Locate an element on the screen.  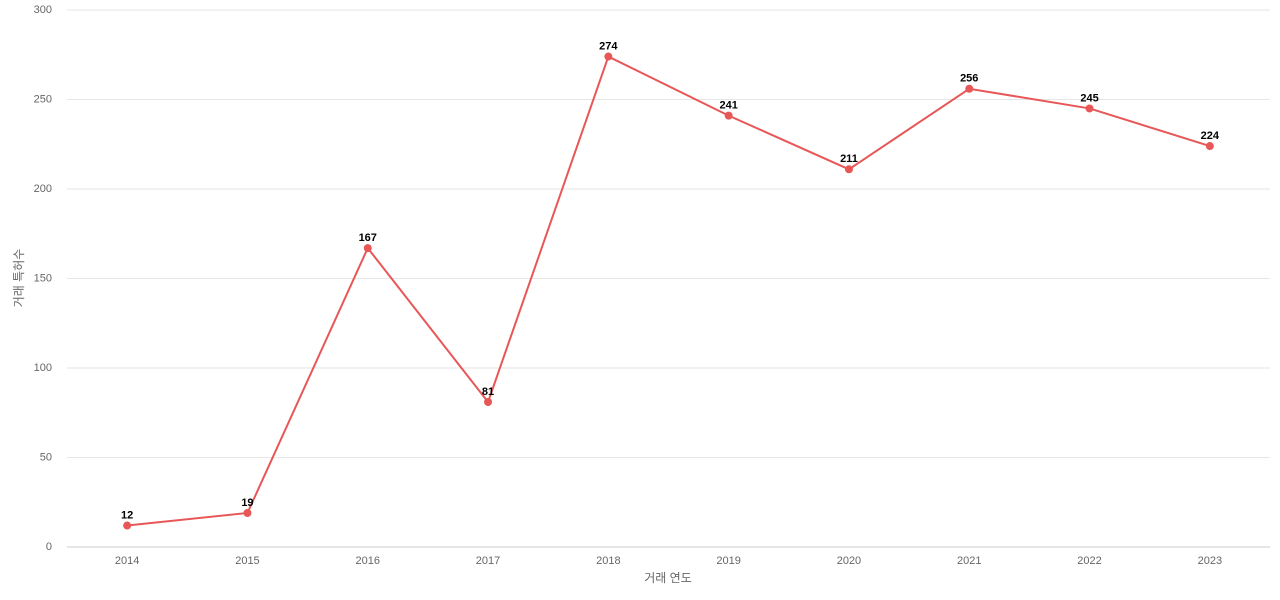
value-label: 81 is located at coordinates (488, 392).